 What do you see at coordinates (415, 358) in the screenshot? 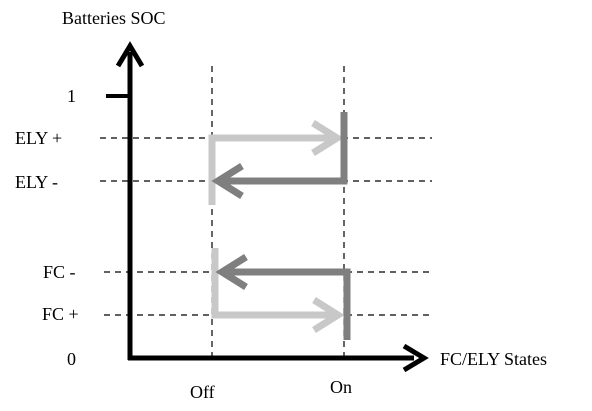
I see `x-axis-arrowhead` at bounding box center [415, 358].